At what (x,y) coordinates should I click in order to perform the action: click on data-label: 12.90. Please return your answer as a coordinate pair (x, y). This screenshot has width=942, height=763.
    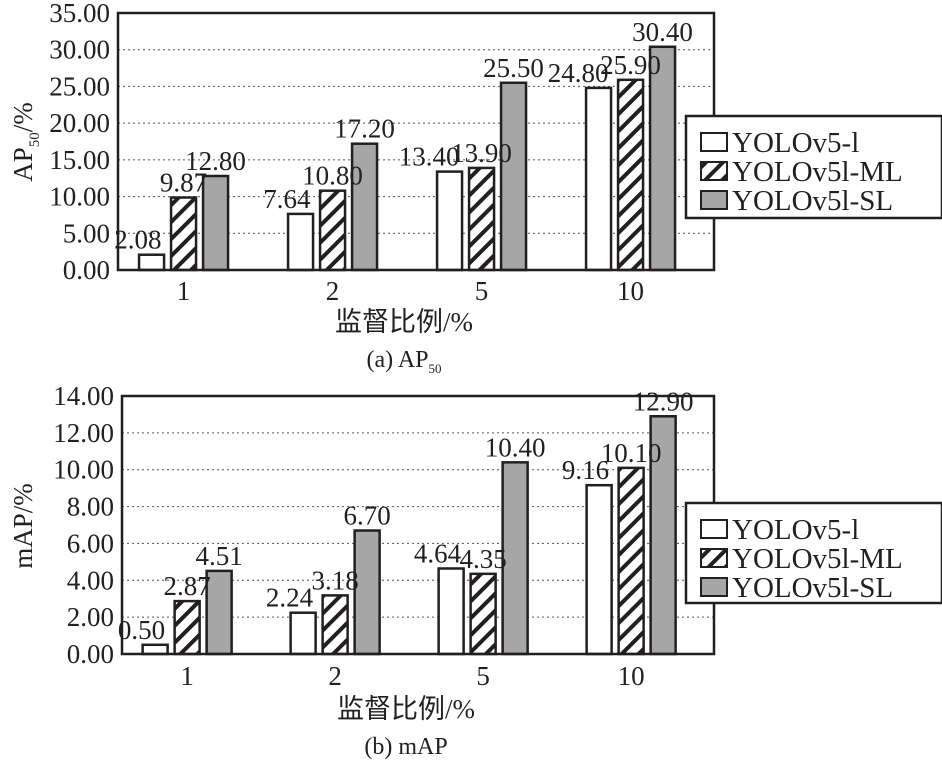
    Looking at the image, I should click on (663, 401).